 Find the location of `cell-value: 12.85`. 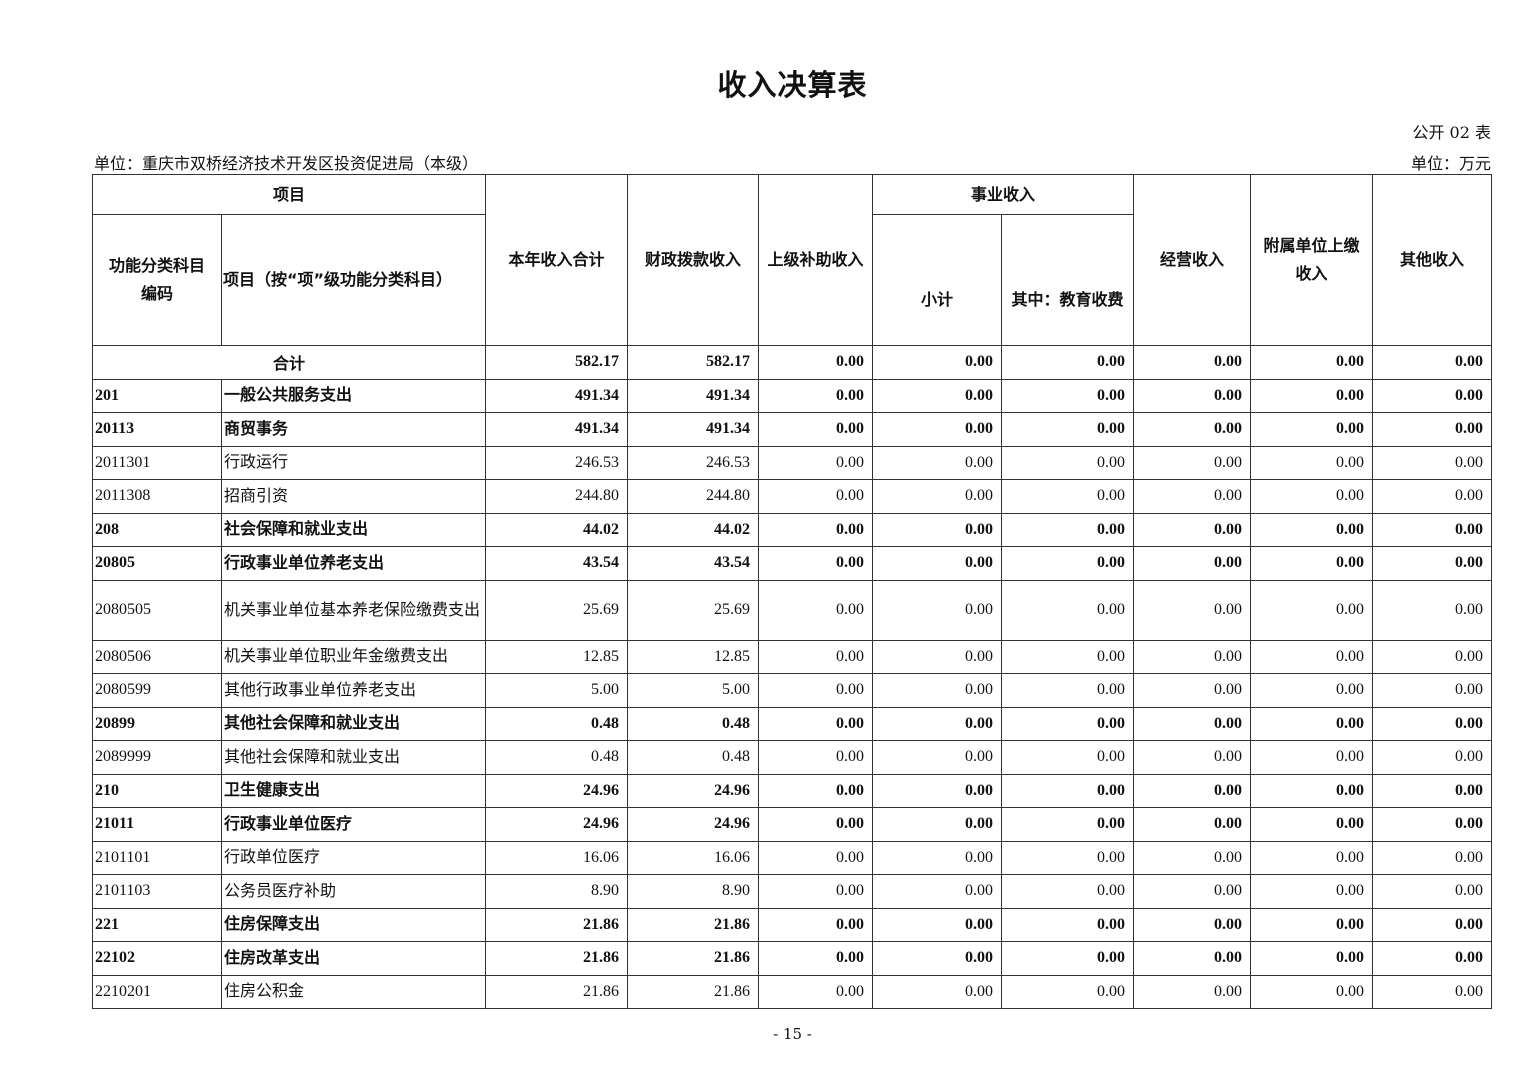

cell-value: 12.85 is located at coordinates (556, 656).